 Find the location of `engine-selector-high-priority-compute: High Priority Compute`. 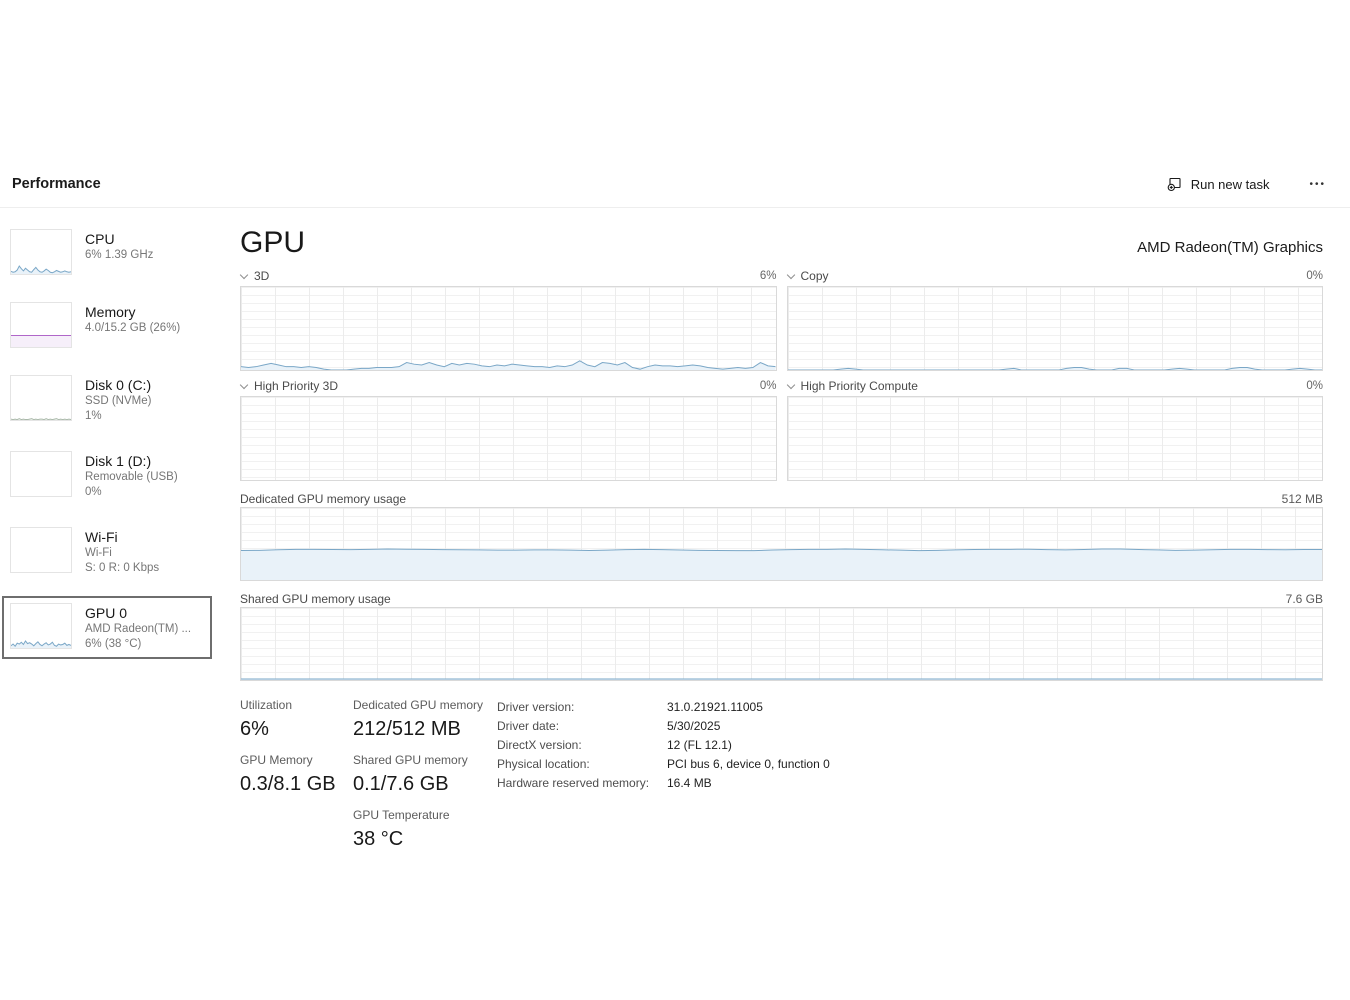

engine-selector-high-priority-compute: High Priority Compute is located at coordinates (852, 386).